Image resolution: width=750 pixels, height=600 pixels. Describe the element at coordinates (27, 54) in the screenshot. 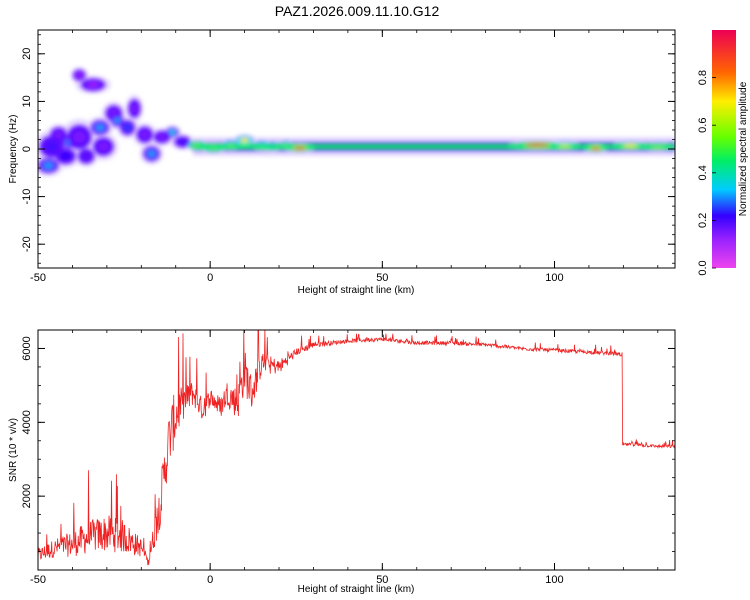

I see `spectrogram-y-tick-label: 20` at that location.